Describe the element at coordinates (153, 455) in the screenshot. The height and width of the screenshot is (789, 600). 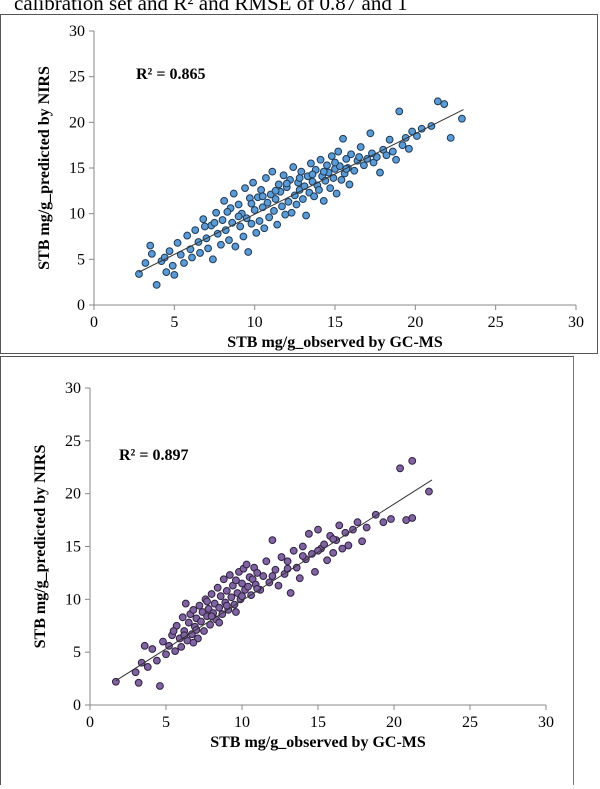
I see `r-squared-annotation: R² = 0.897` at that location.